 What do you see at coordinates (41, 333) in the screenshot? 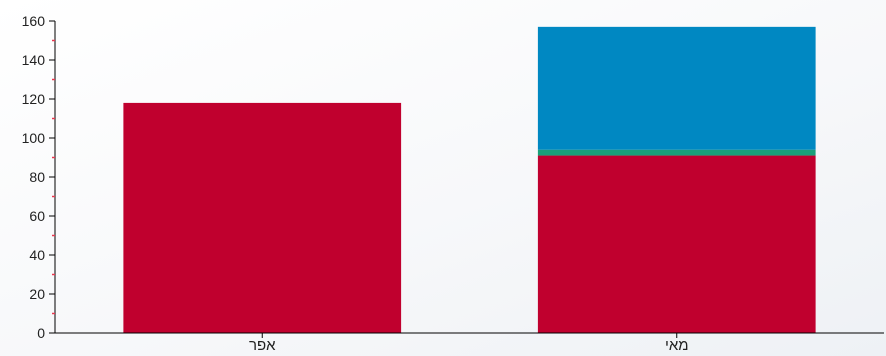
I see `y-tick-label: 0` at bounding box center [41, 333].